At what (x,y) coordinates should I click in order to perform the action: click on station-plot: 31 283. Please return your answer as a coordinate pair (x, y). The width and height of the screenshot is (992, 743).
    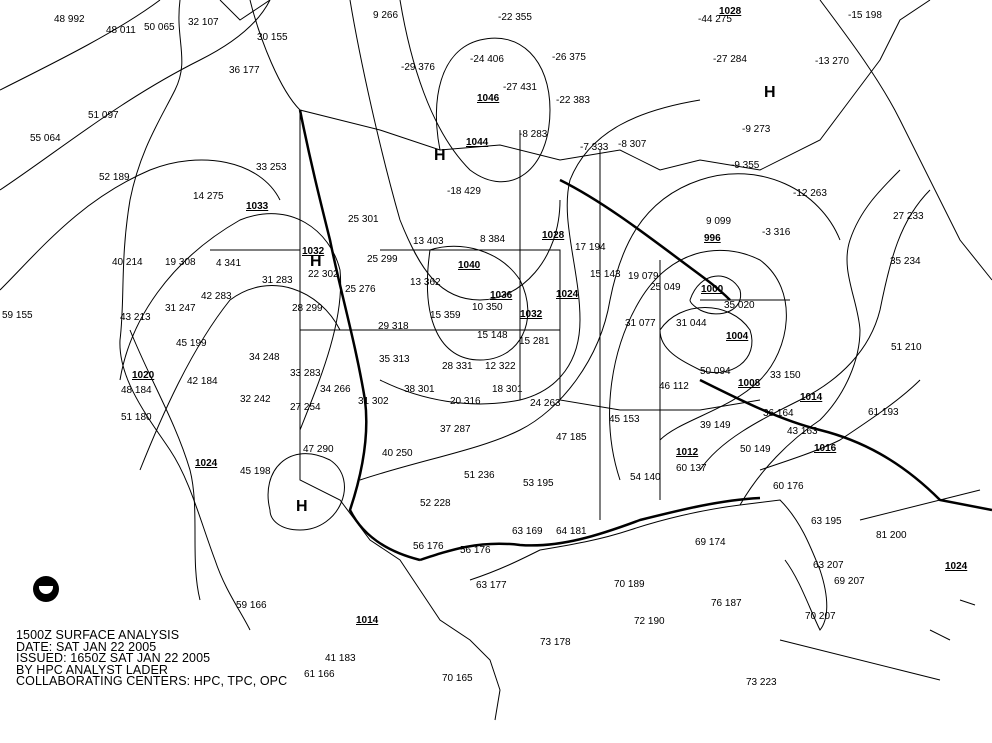
    Looking at the image, I should click on (277, 280).